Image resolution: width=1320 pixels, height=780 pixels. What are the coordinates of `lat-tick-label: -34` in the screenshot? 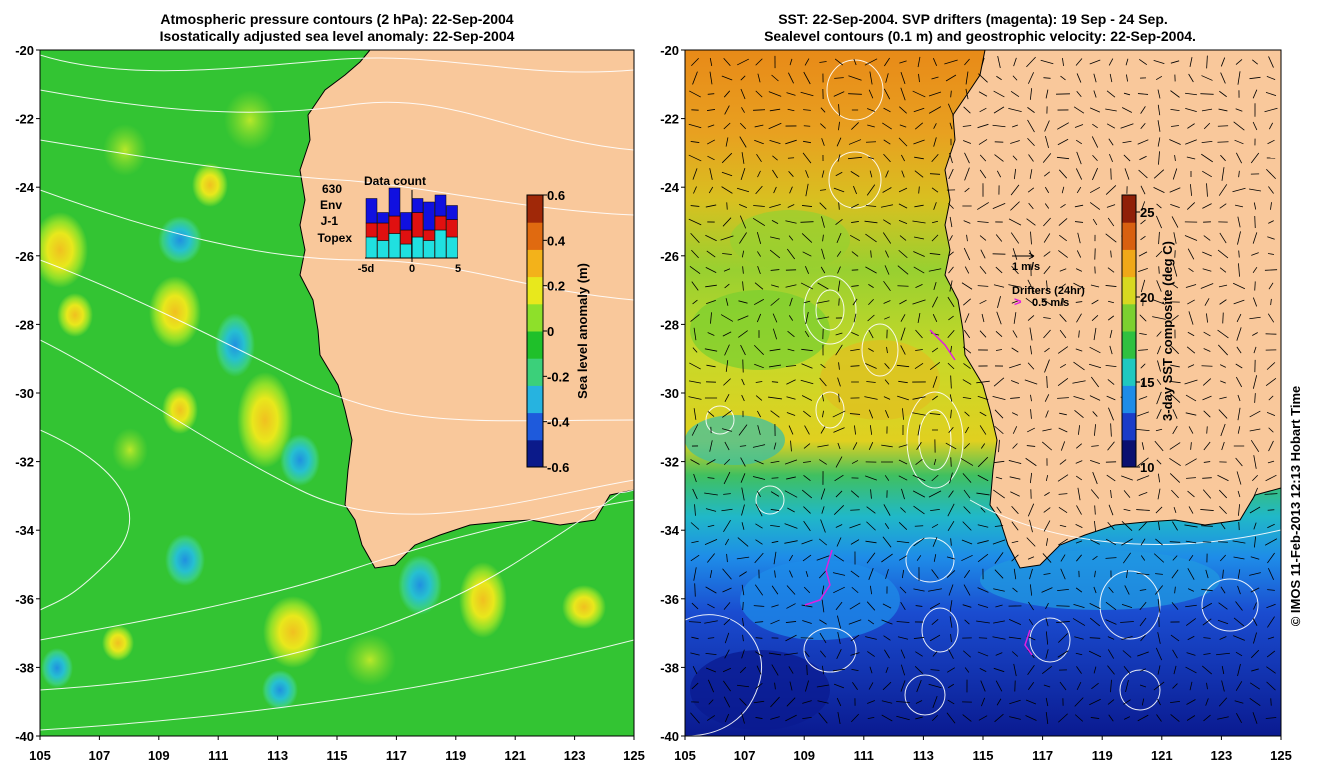 It's located at (25, 530).